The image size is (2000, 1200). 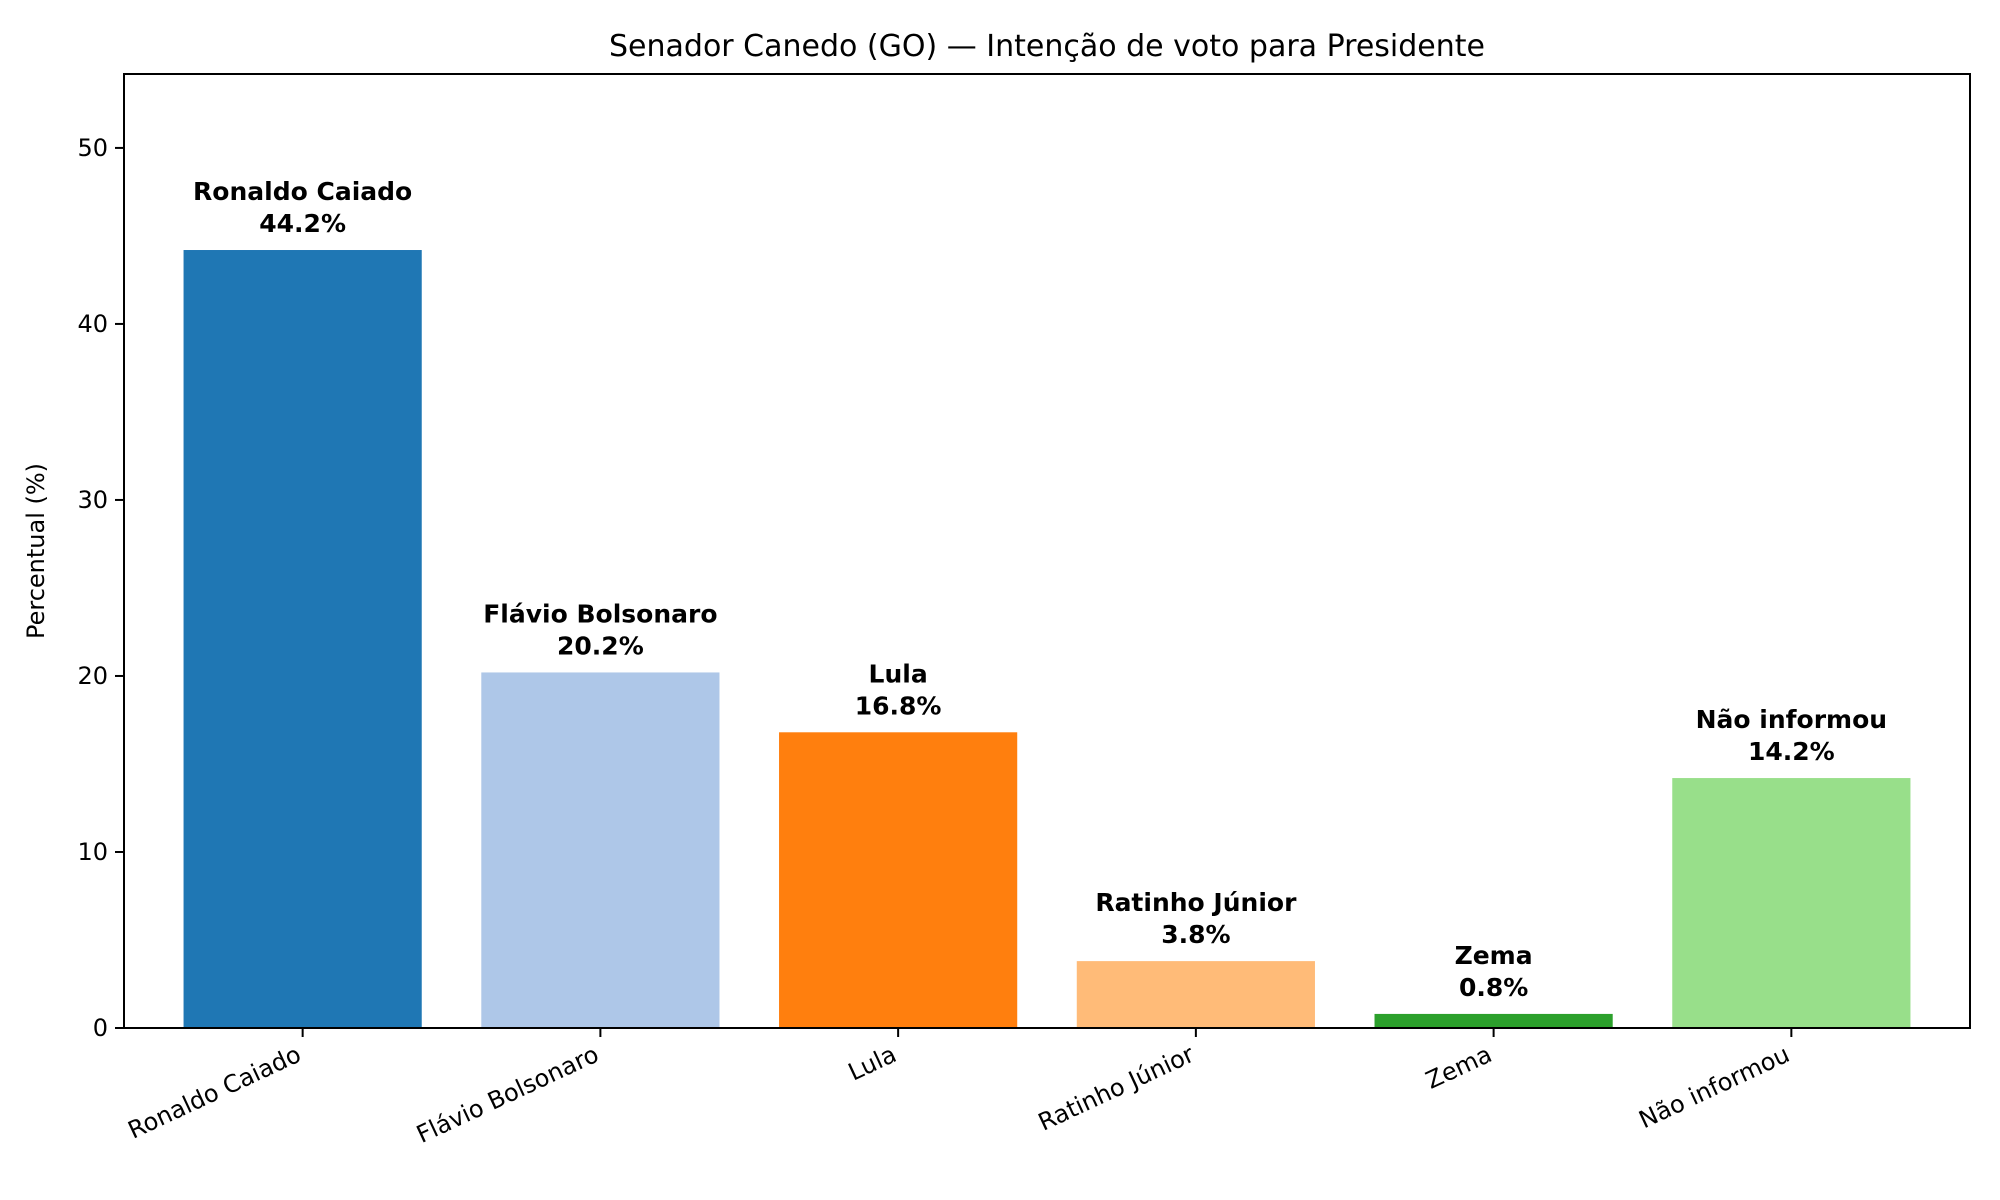 I want to click on bar-label-name-2: Lula, so click(x=898, y=673).